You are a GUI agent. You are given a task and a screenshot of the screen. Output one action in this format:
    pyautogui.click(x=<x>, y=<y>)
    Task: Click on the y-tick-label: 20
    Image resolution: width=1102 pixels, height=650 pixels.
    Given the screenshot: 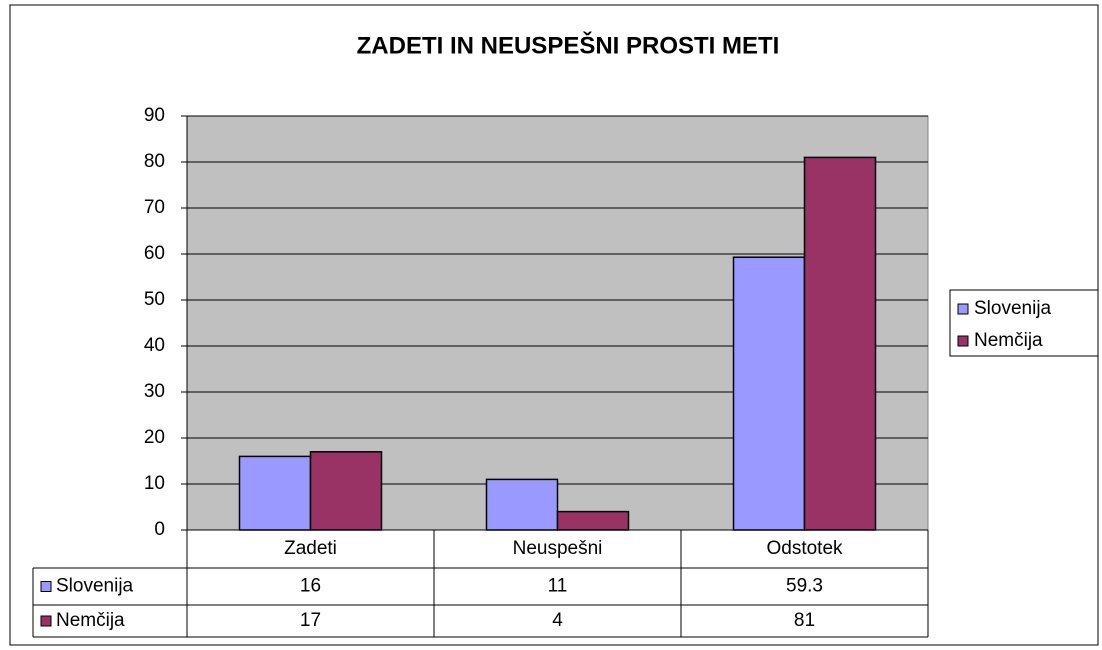 What is the action you would take?
    pyautogui.click(x=154, y=437)
    